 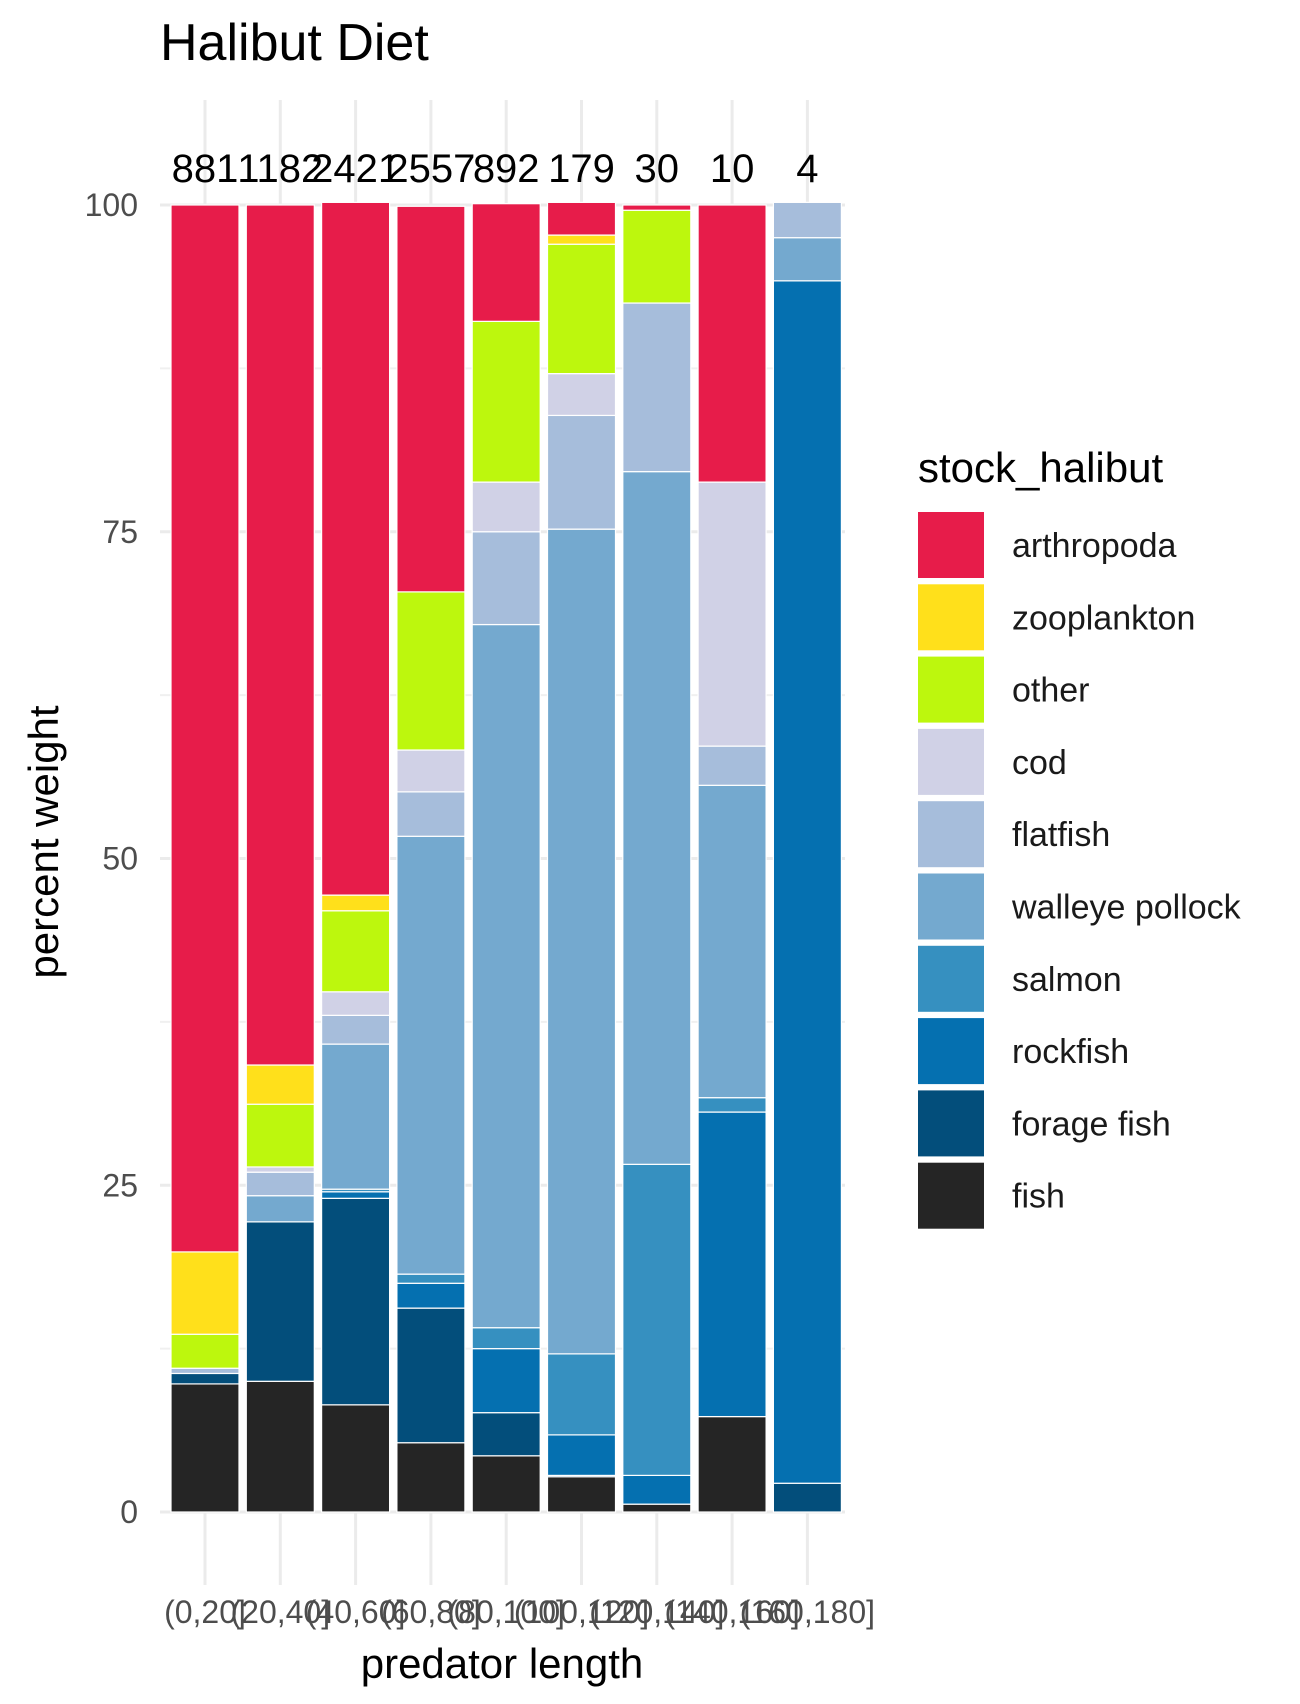 I want to click on y-tick-label: 100, so click(x=111, y=205).